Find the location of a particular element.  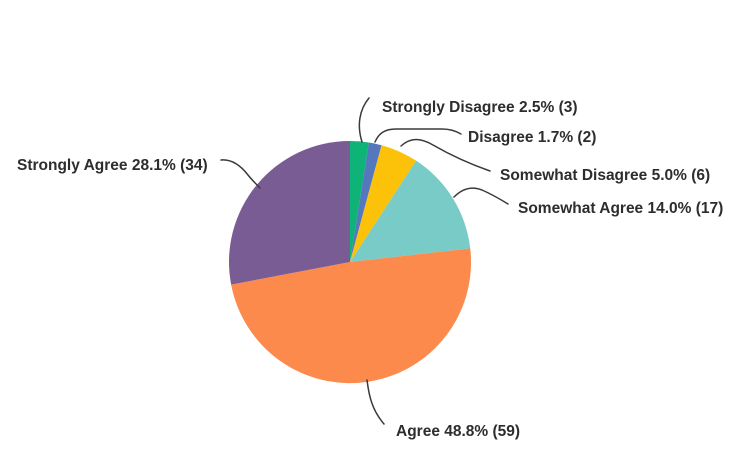

slice-label-strongly-agree: Strongly Agree 28.1% (34) is located at coordinates (112, 165).